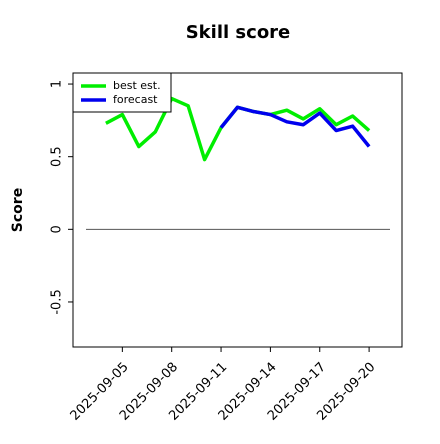  What do you see at coordinates (295, 126) in the screenshot?
I see `series-line` at bounding box center [295, 126].